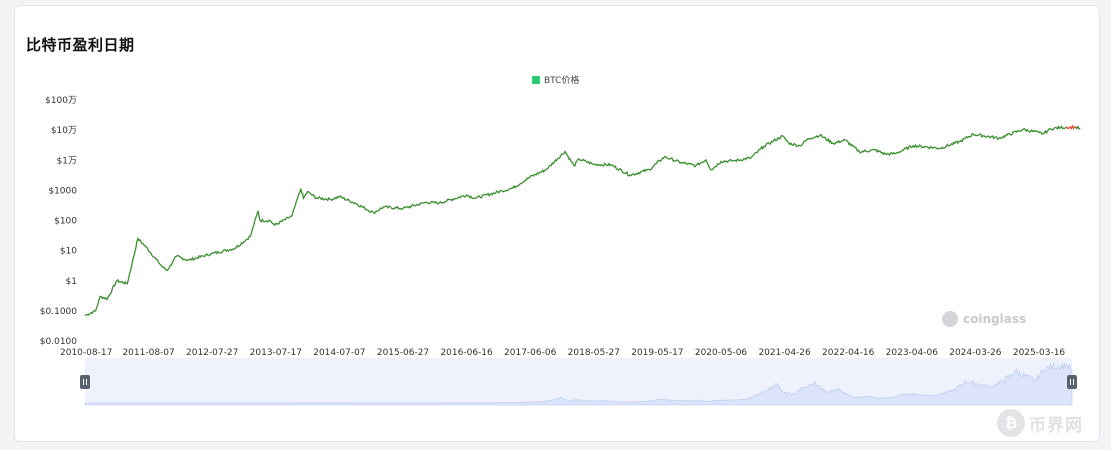 This screenshot has width=1111, height=450. I want to click on x-tick-label: 2024-03-26, so click(975, 353).